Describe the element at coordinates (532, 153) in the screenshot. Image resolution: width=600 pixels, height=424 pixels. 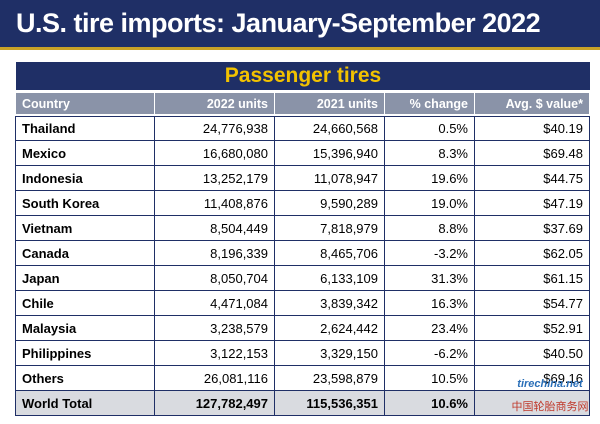
I see `table-cell: $69.48` at that location.